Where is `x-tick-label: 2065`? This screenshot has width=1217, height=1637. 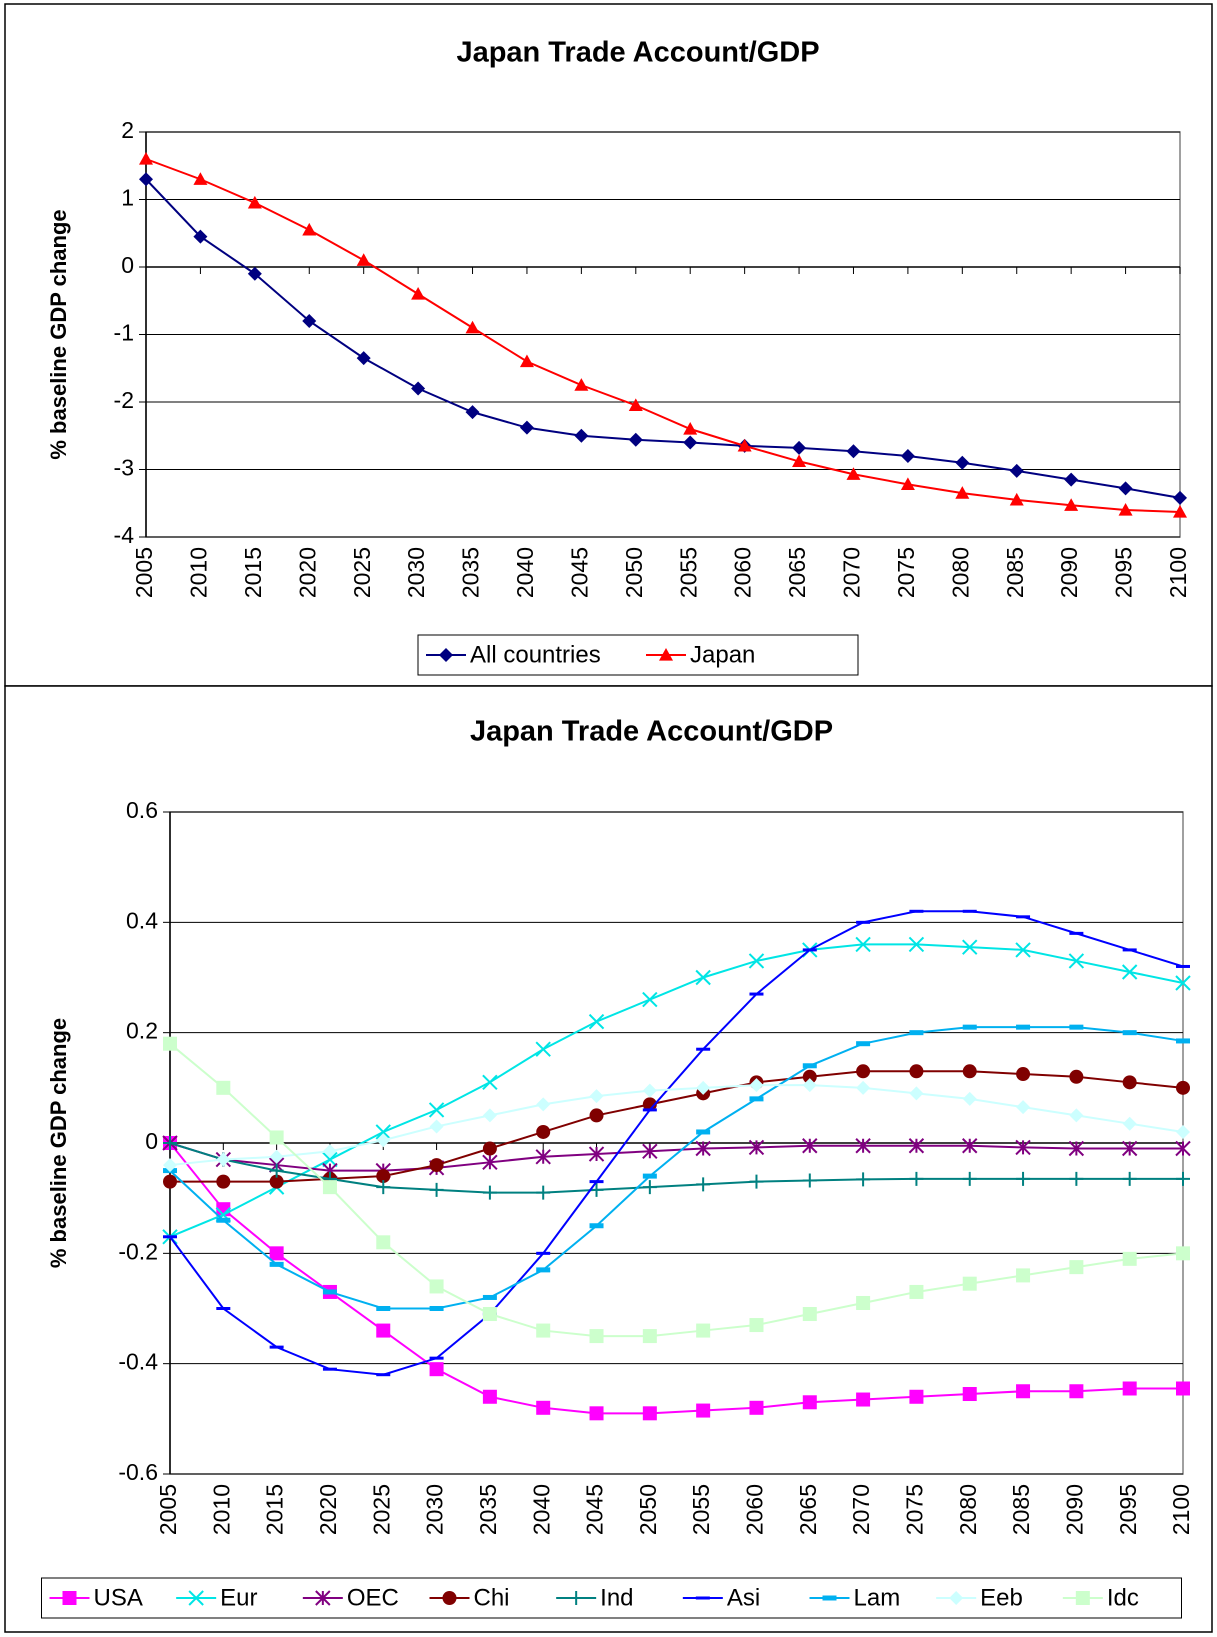 x-tick-label: 2065 is located at coordinates (797, 572).